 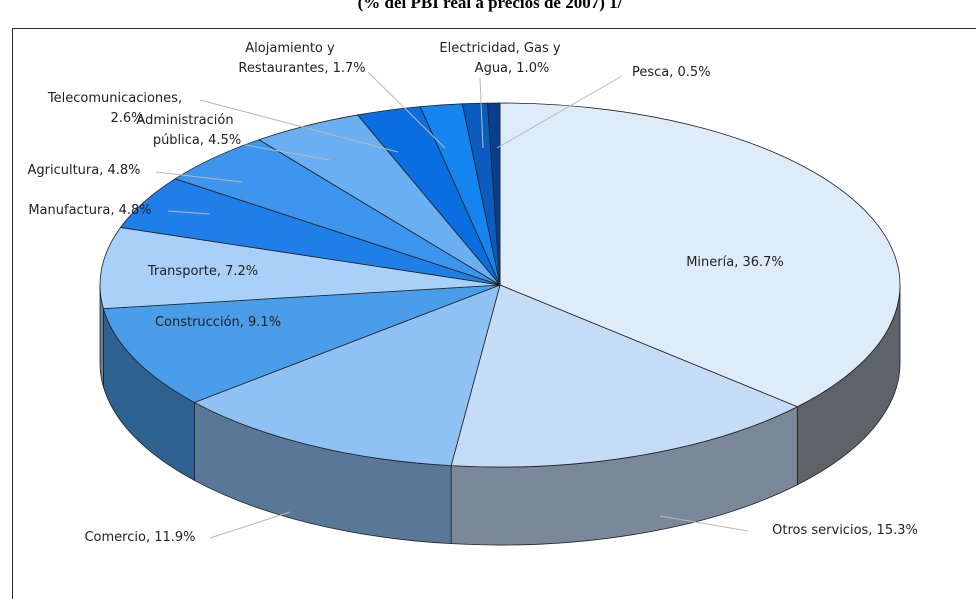 I want to click on data-label: Administración pública, 4.5%, so click(x=188, y=130).